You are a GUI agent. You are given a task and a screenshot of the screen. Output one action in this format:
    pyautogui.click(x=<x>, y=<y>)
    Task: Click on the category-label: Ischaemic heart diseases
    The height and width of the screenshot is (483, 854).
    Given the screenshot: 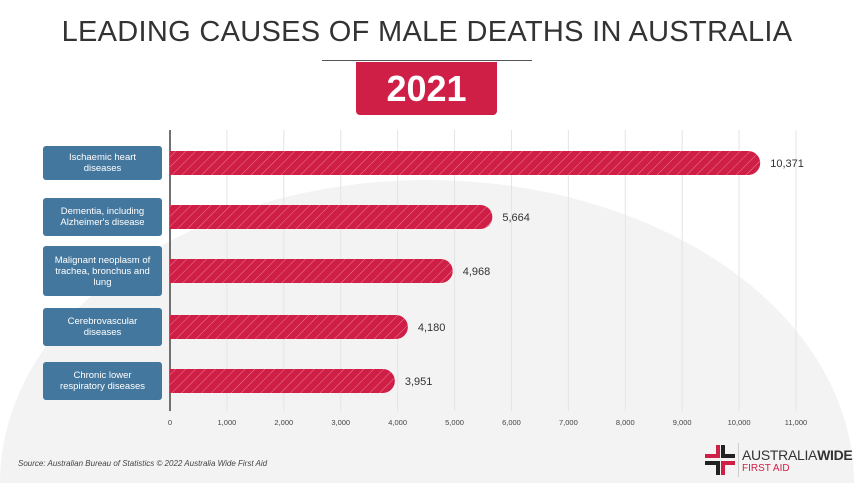 What is the action you would take?
    pyautogui.click(x=102, y=163)
    